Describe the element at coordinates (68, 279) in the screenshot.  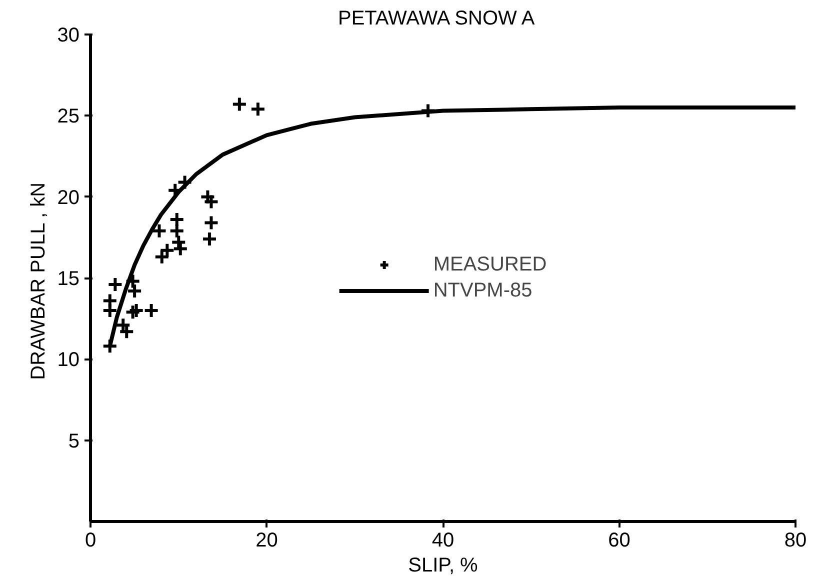
I see `y-tick-label: 15` at that location.